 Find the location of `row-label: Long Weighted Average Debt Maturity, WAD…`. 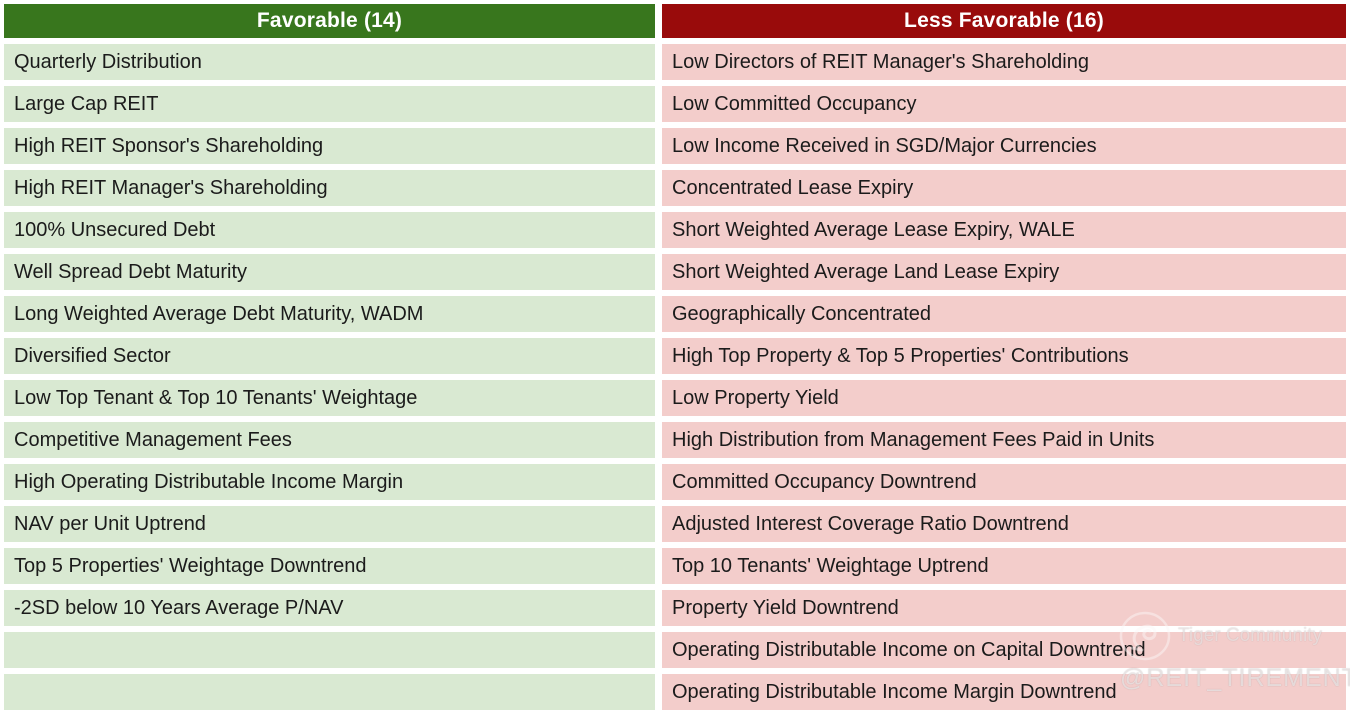

row-label: Long Weighted Average Debt Maturity, WAD… is located at coordinates (219, 313).